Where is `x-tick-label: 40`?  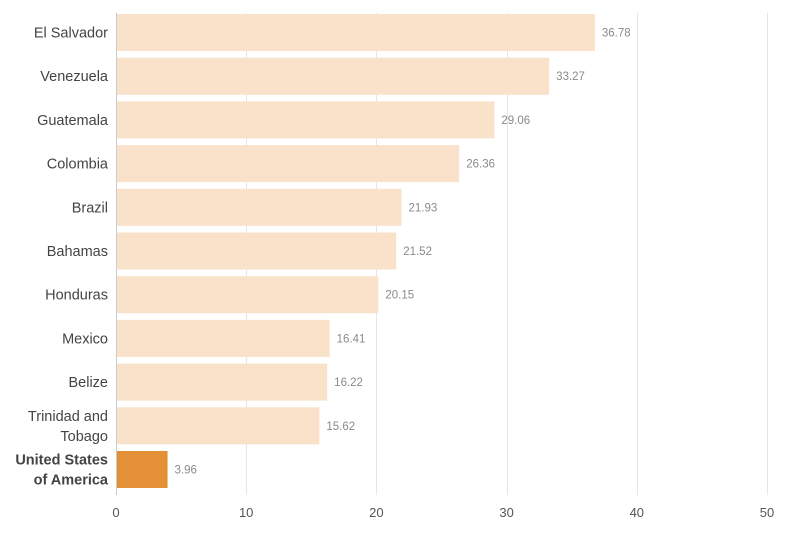
x-tick-label: 40 is located at coordinates (637, 512).